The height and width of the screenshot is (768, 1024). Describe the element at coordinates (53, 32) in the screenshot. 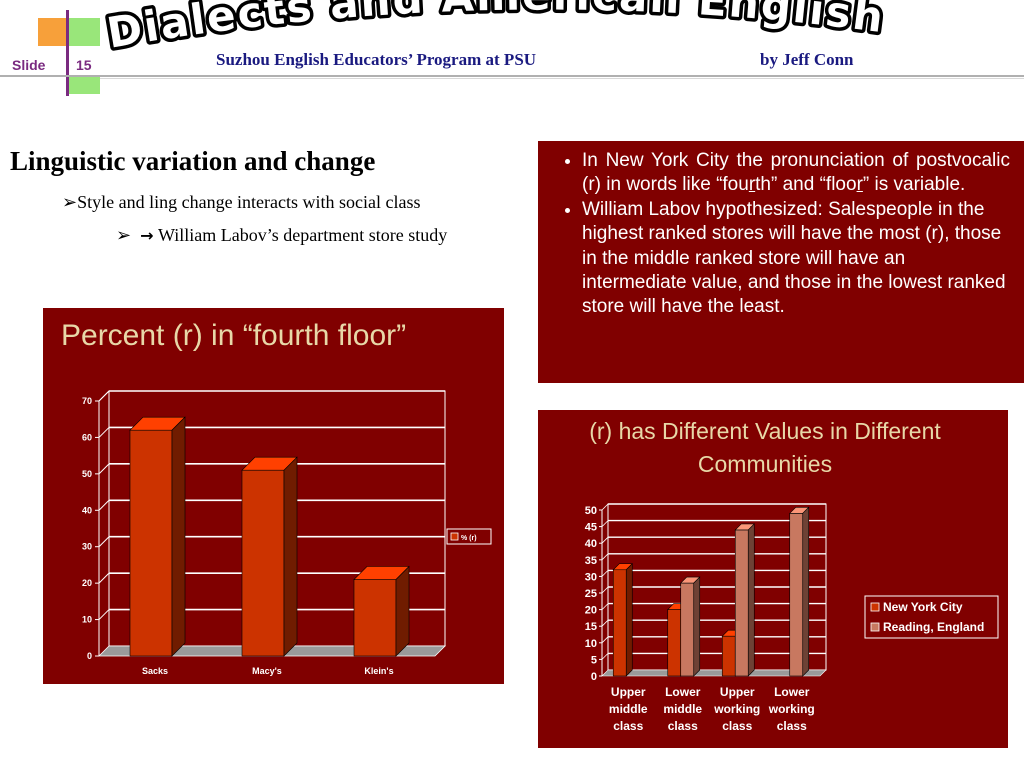

I see `decor-square-orange` at that location.